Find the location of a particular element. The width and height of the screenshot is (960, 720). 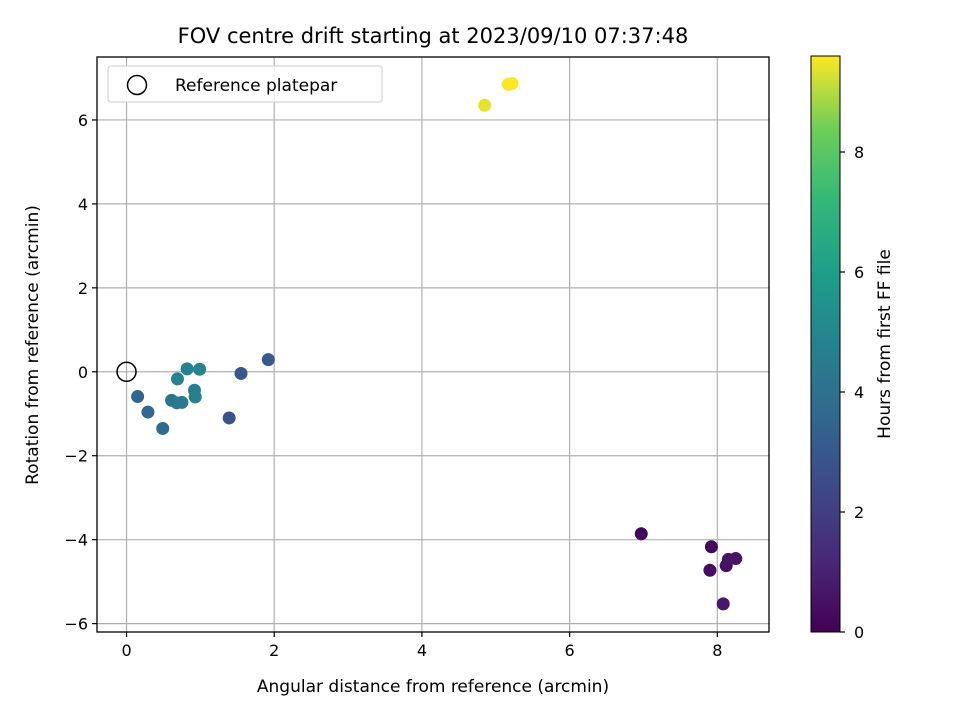

legend-box is located at coordinates (245, 84).